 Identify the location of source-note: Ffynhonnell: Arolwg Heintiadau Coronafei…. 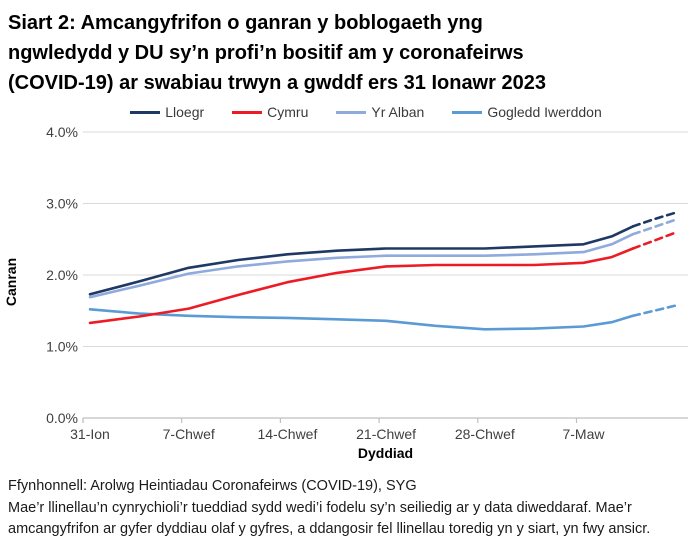
(212, 486).